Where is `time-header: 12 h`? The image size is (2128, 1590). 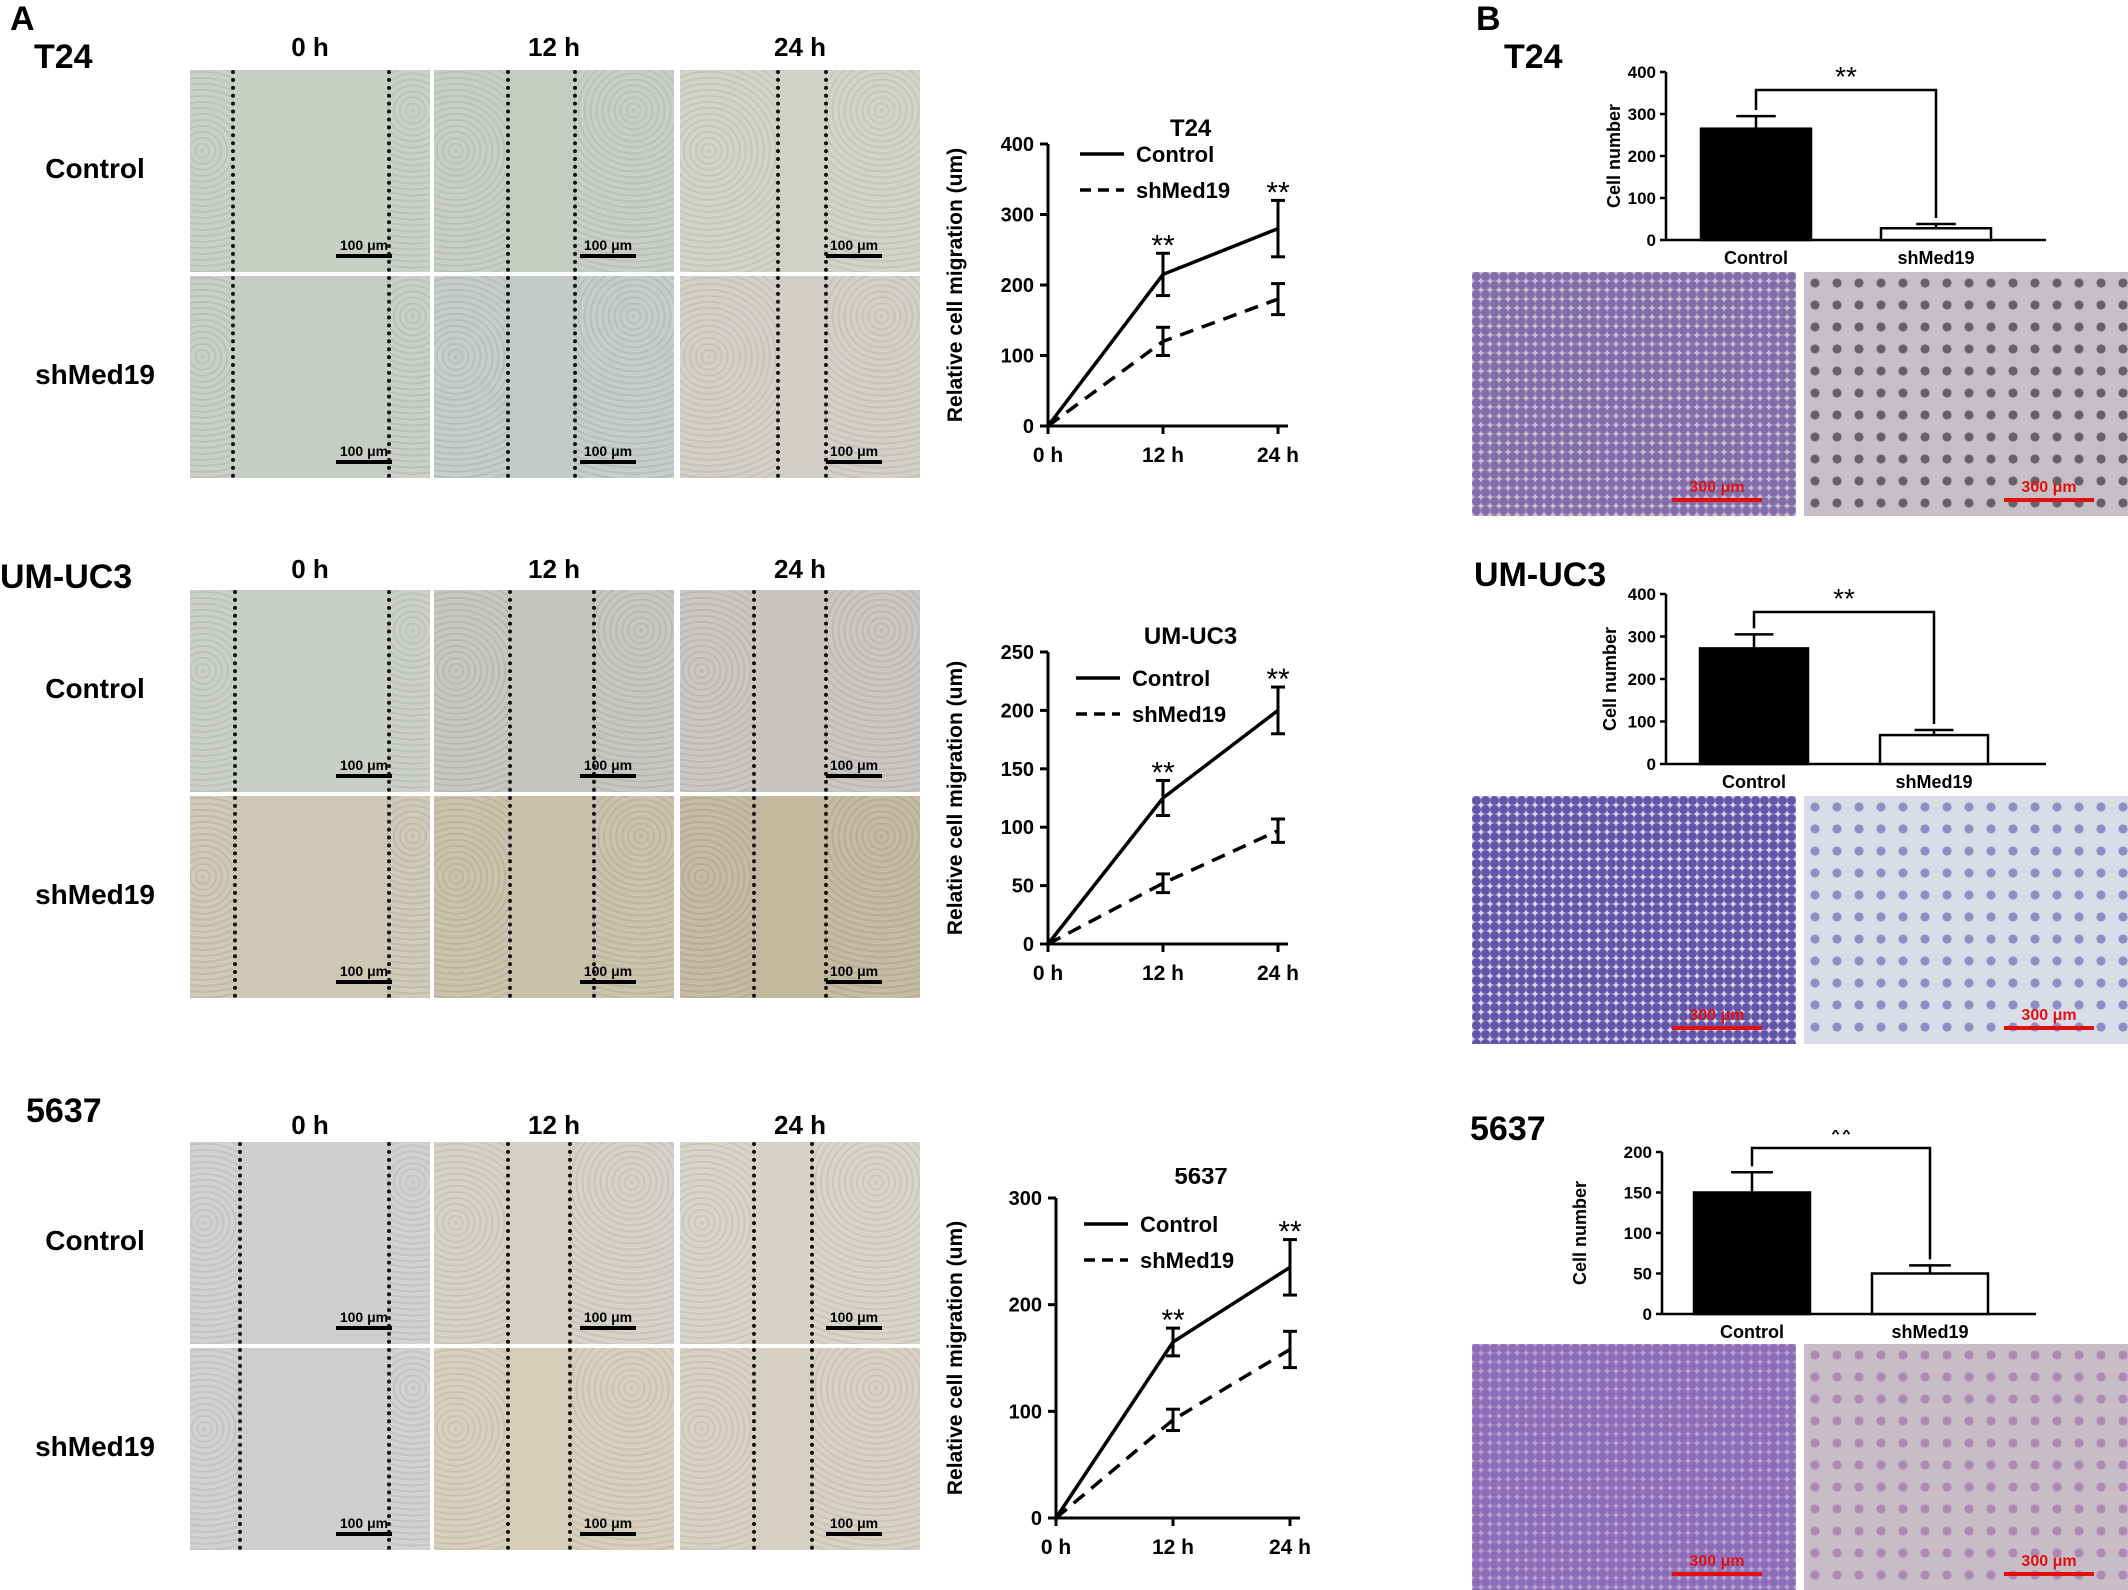 time-header: 12 h is located at coordinates (554, 1125).